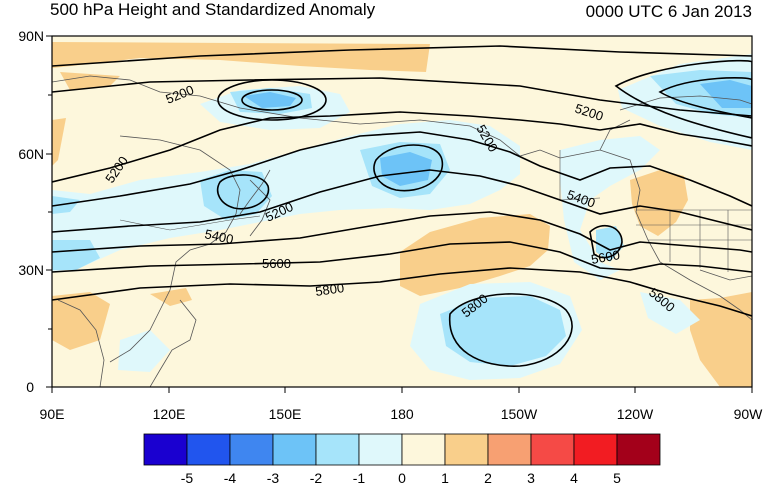 This screenshot has height=488, width=768. What do you see at coordinates (498, 133) in the screenshot?
I see `core-negative-anomaly-shading` at bounding box center [498, 133].